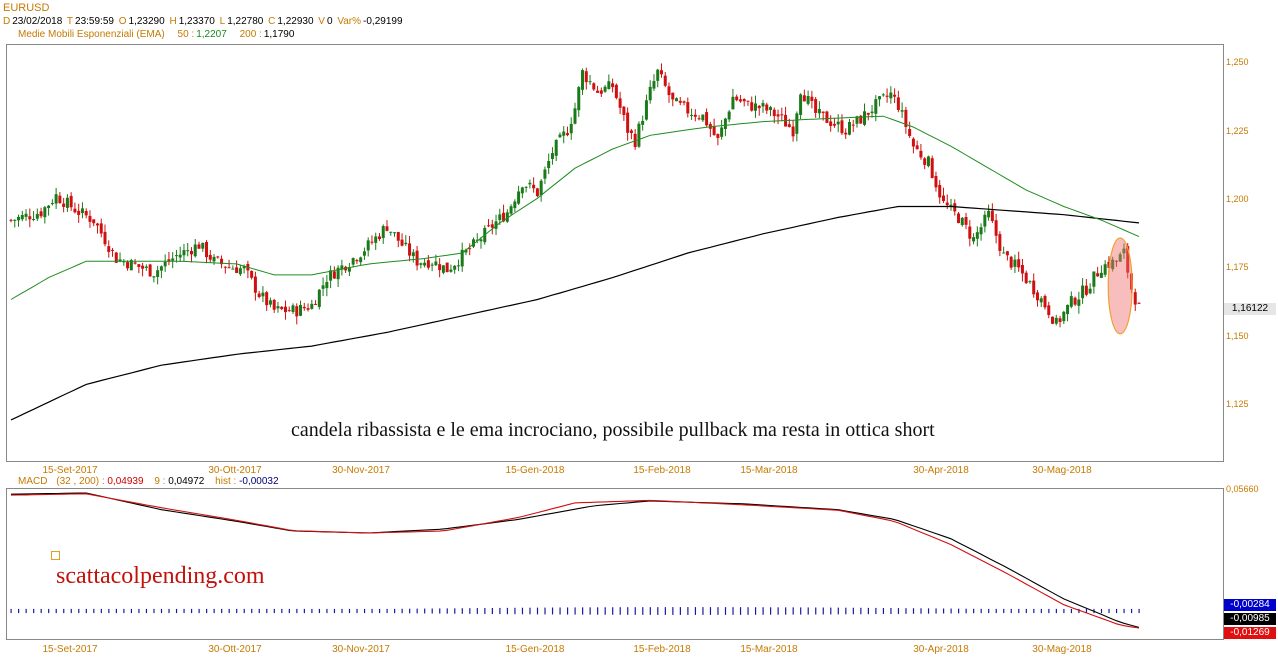  What do you see at coordinates (80, 481) in the screenshot?
I see `macd-params: (32 , 200) :` at bounding box center [80, 481].